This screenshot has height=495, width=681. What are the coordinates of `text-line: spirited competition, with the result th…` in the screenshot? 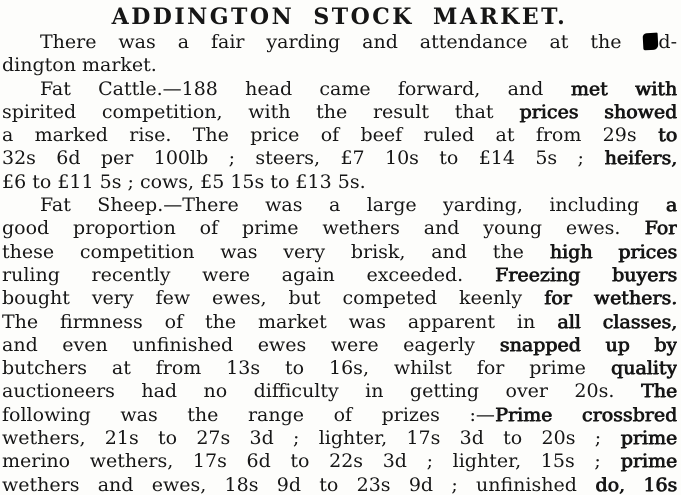 It's located at (339, 112).